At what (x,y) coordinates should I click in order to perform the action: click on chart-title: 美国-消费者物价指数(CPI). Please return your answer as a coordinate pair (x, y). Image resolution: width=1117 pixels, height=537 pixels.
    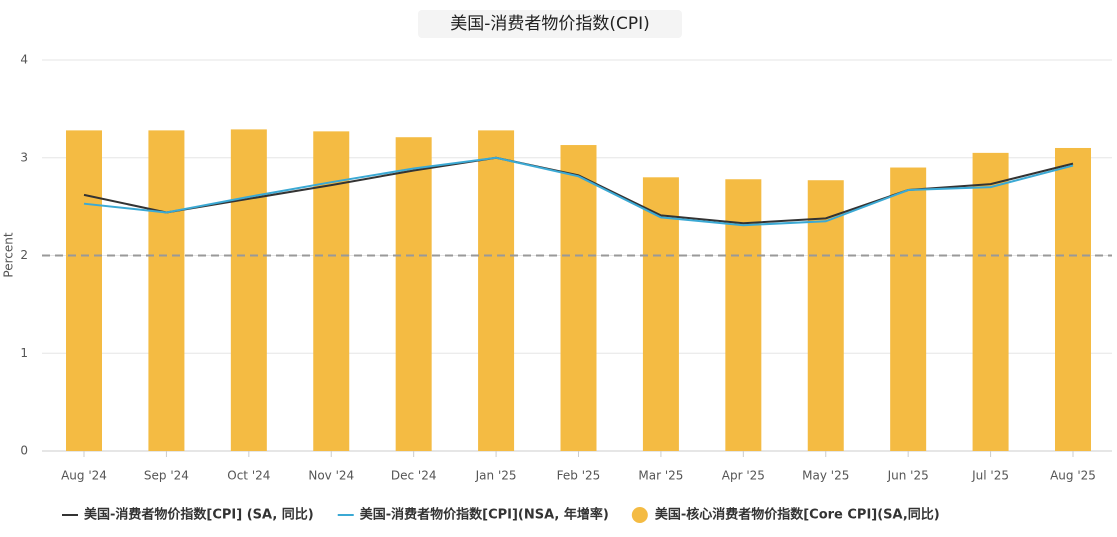
    Looking at the image, I should click on (550, 24).